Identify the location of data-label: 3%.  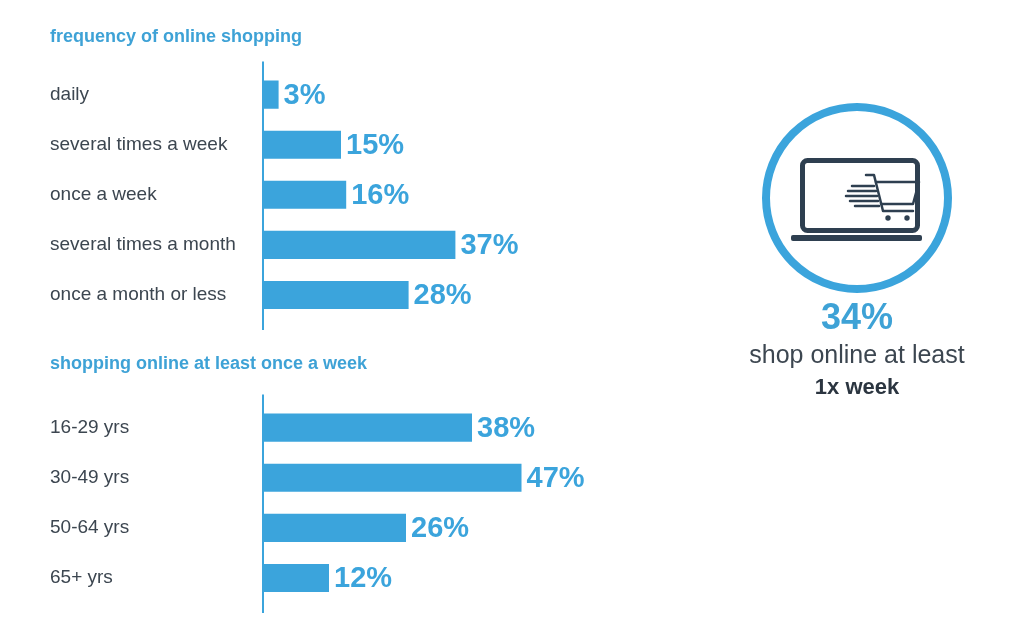
(304, 93).